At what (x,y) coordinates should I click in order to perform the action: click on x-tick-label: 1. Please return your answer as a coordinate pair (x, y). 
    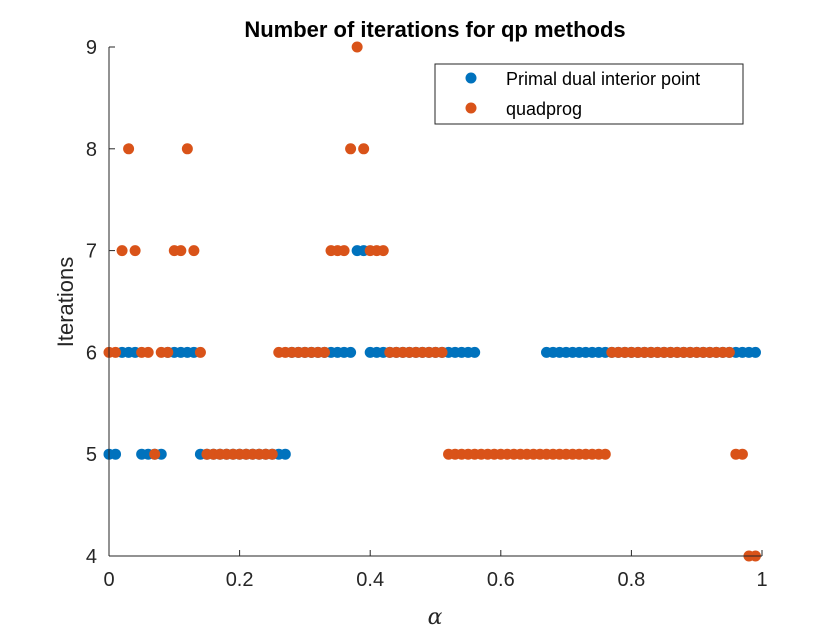
    Looking at the image, I should click on (761, 580).